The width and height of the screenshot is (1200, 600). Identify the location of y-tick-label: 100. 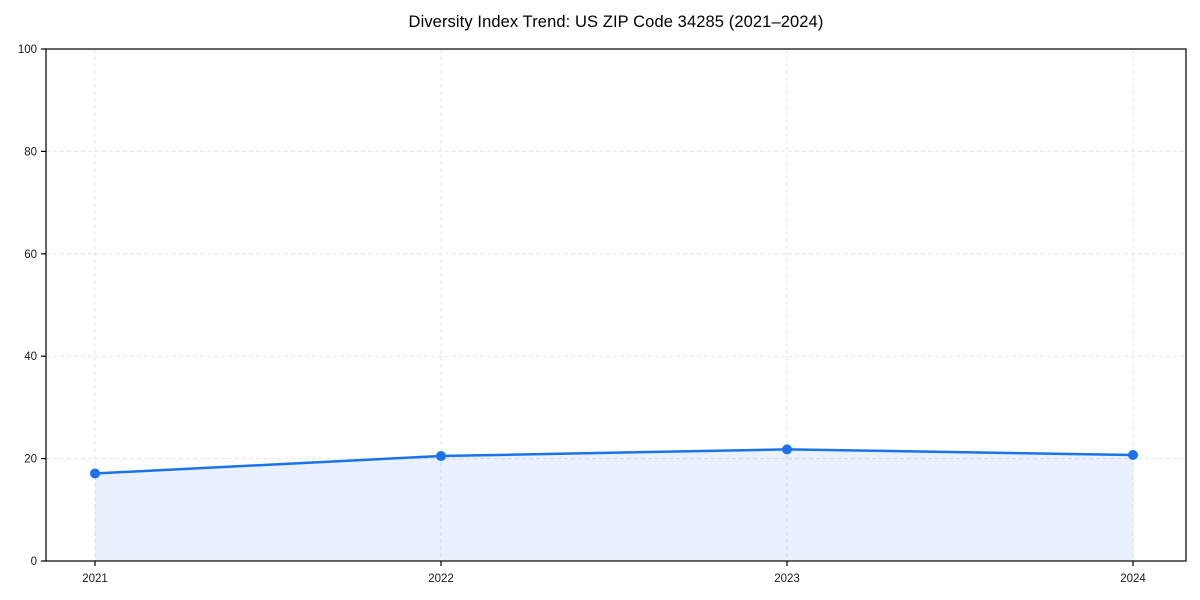
(27, 50).